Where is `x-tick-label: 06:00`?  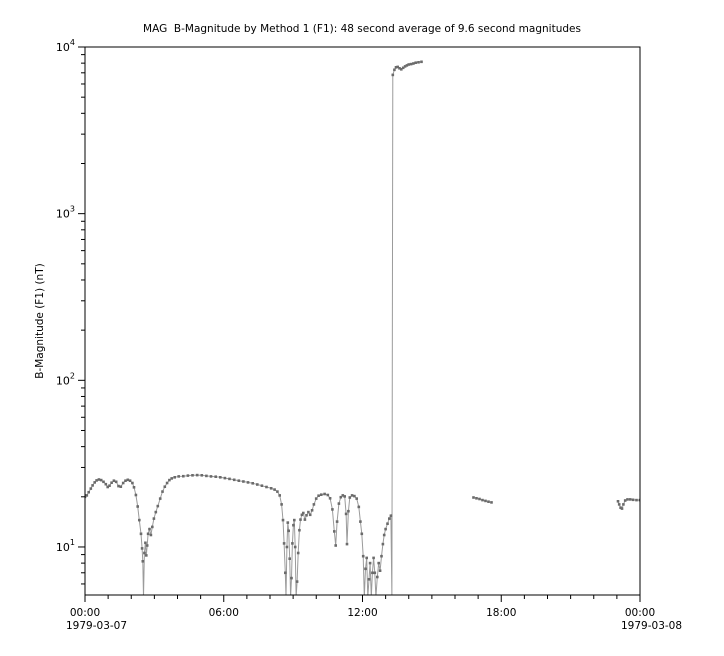
x-tick-label: 06:00 is located at coordinates (224, 613).